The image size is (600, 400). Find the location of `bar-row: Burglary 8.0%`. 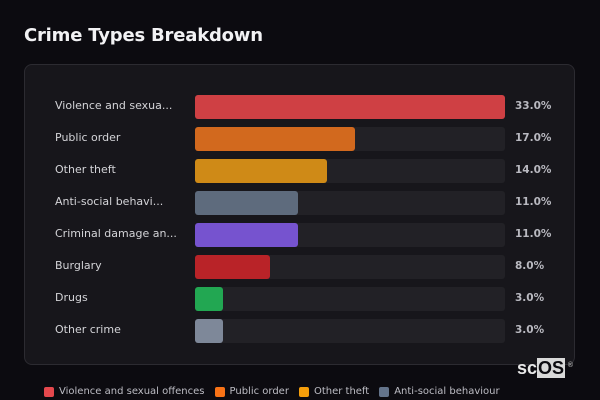

bar-row: Burglary 8.0% is located at coordinates (299, 267).